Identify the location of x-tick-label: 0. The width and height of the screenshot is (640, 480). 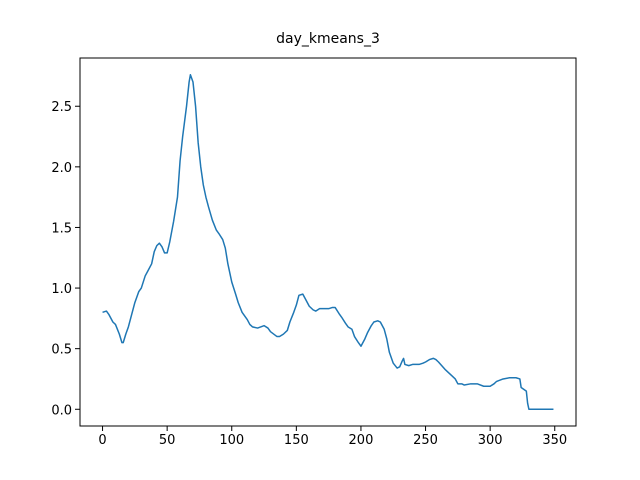
(102, 440).